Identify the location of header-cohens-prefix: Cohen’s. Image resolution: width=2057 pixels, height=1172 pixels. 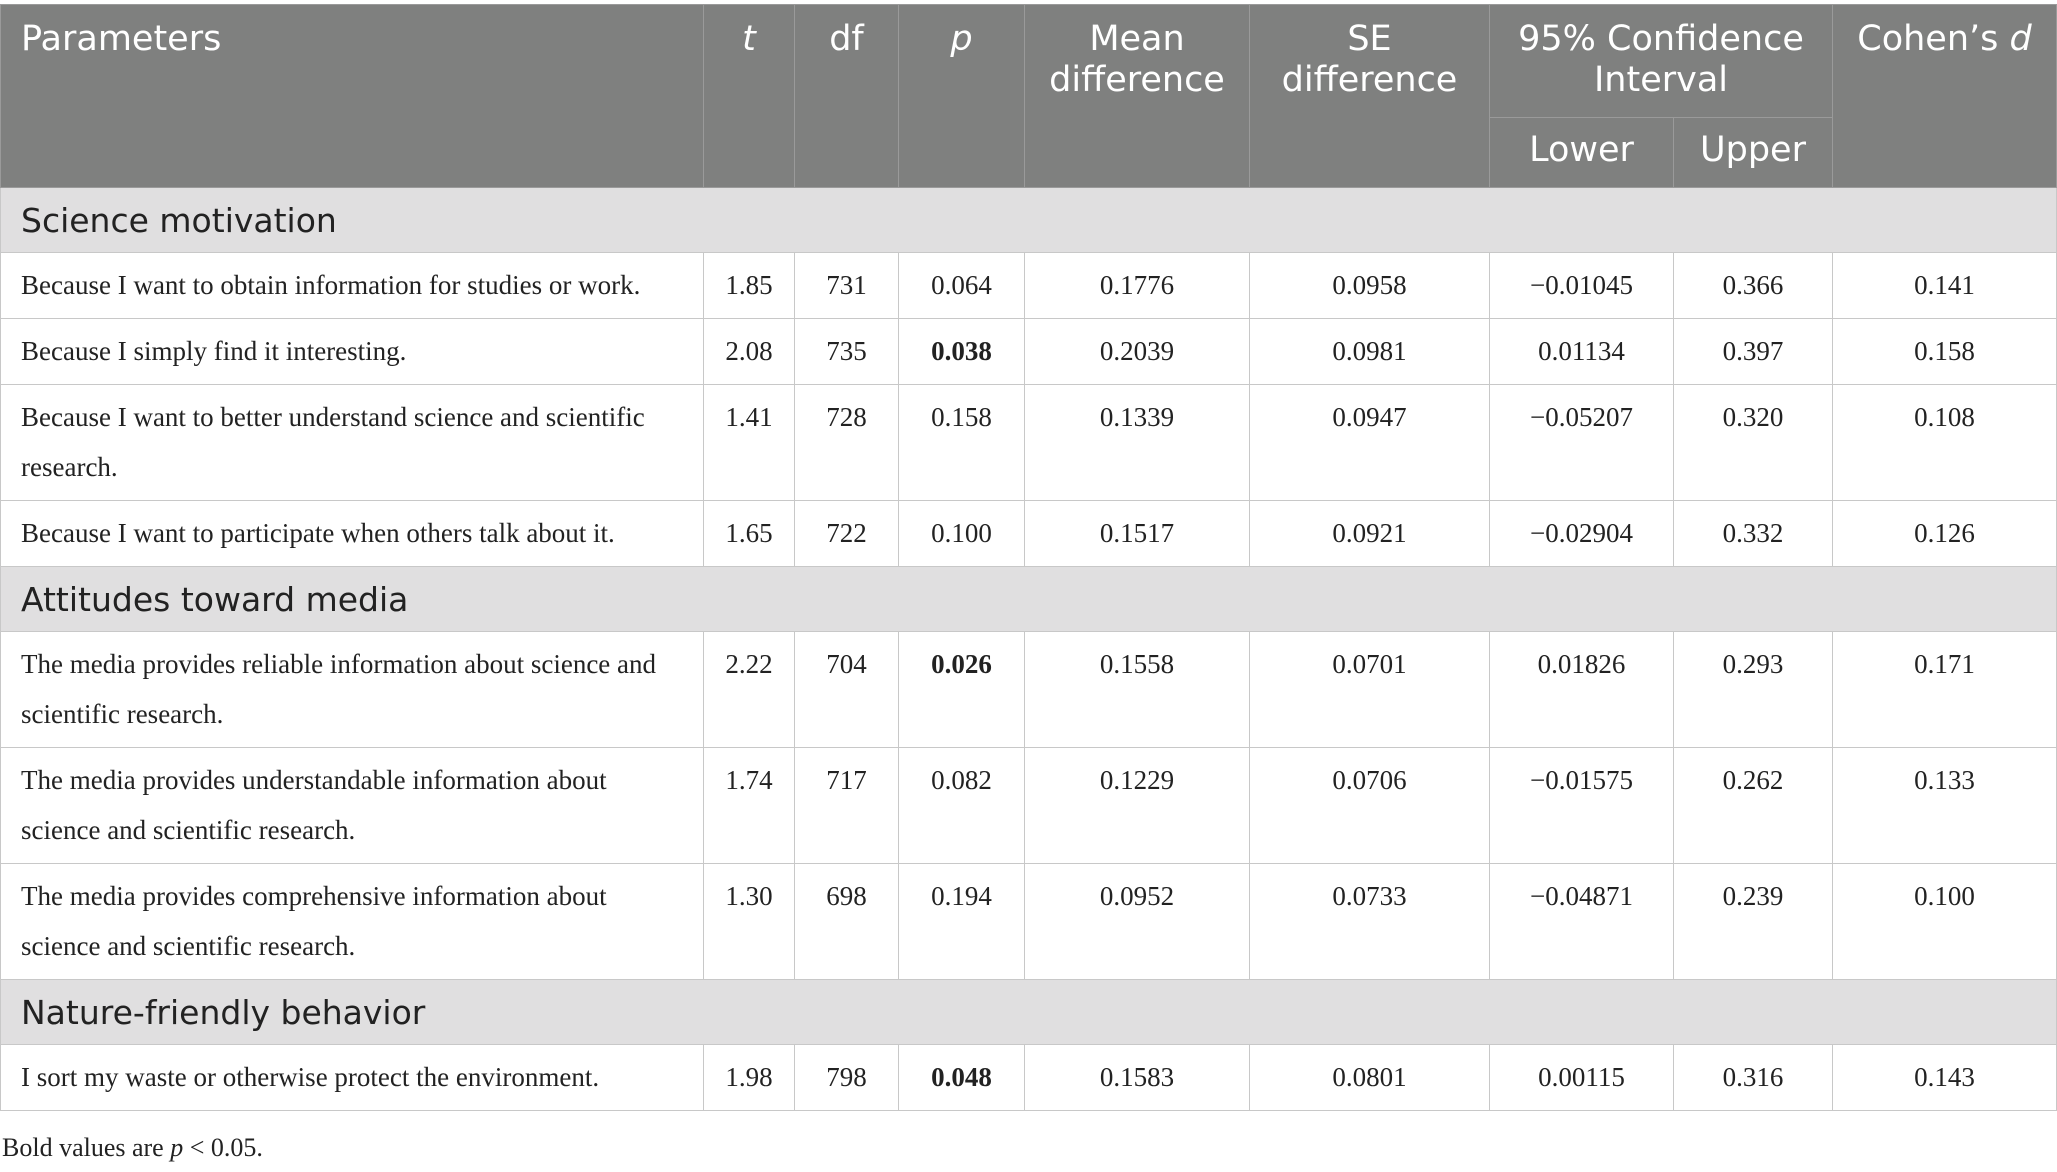
(1933, 39).